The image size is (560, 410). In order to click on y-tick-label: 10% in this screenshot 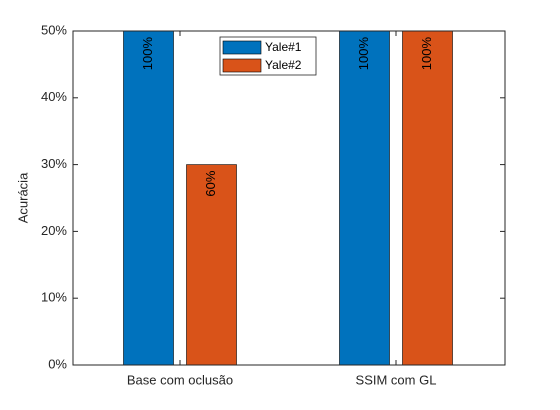, I will do `click(54, 297)`.